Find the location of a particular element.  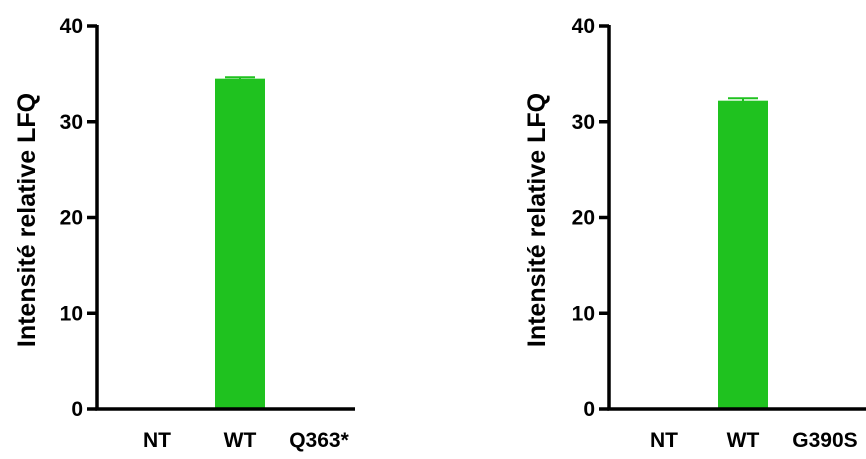

x-category-label: Q363* is located at coordinates (319, 440).